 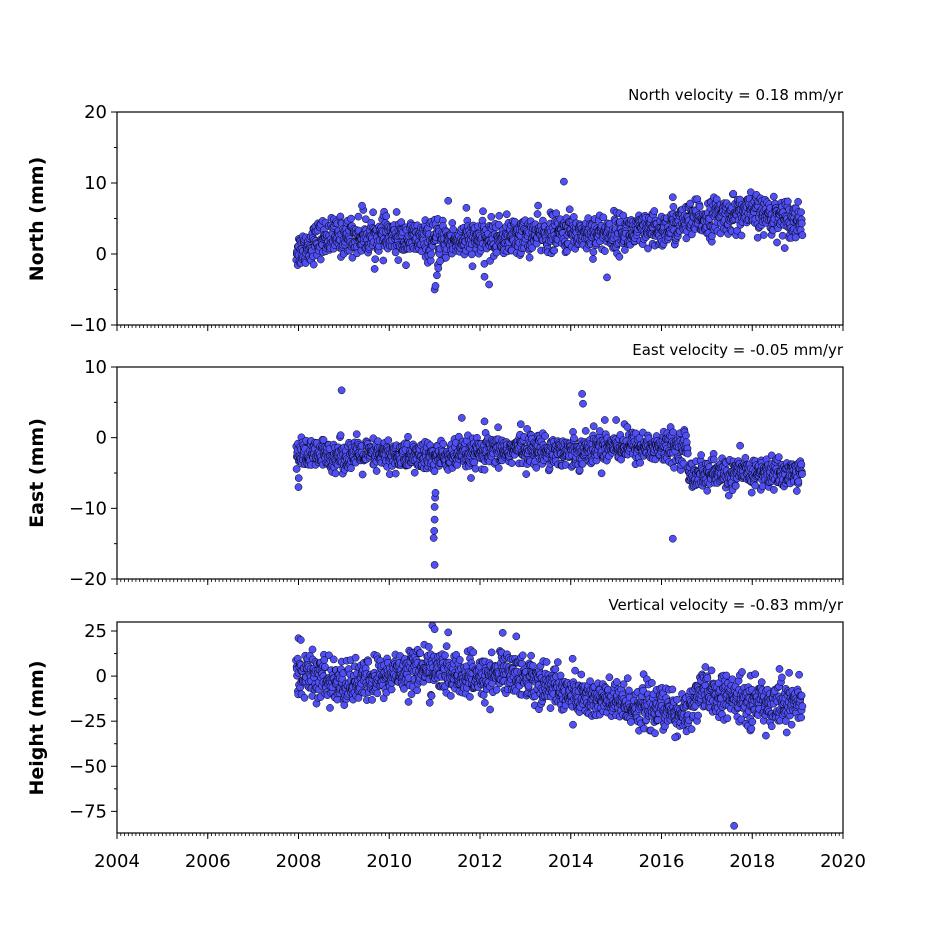 What do you see at coordinates (88, 579) in the screenshot?
I see `east-y-tick-label: −20` at bounding box center [88, 579].